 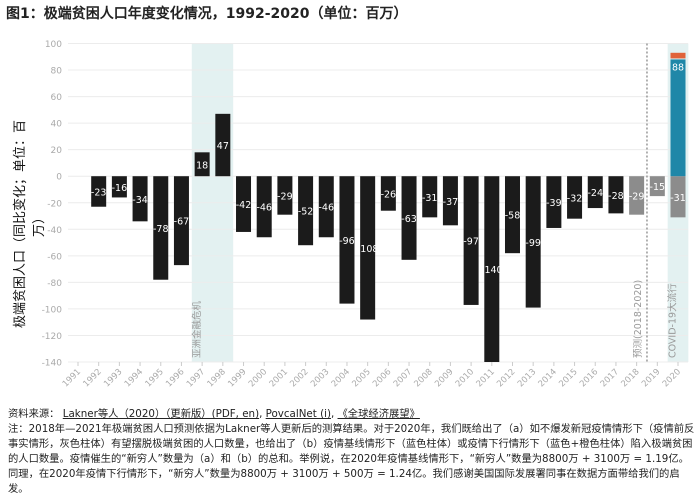 What do you see at coordinates (610, 378) in the screenshot?
I see `x-tick-label: 2017` at bounding box center [610, 378].